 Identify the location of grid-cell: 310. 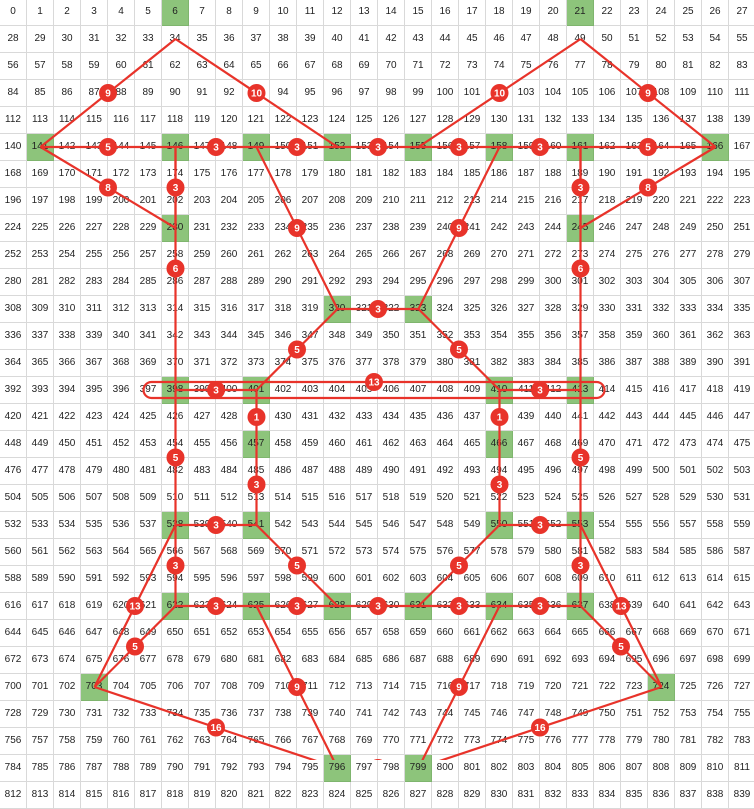
(67, 309).